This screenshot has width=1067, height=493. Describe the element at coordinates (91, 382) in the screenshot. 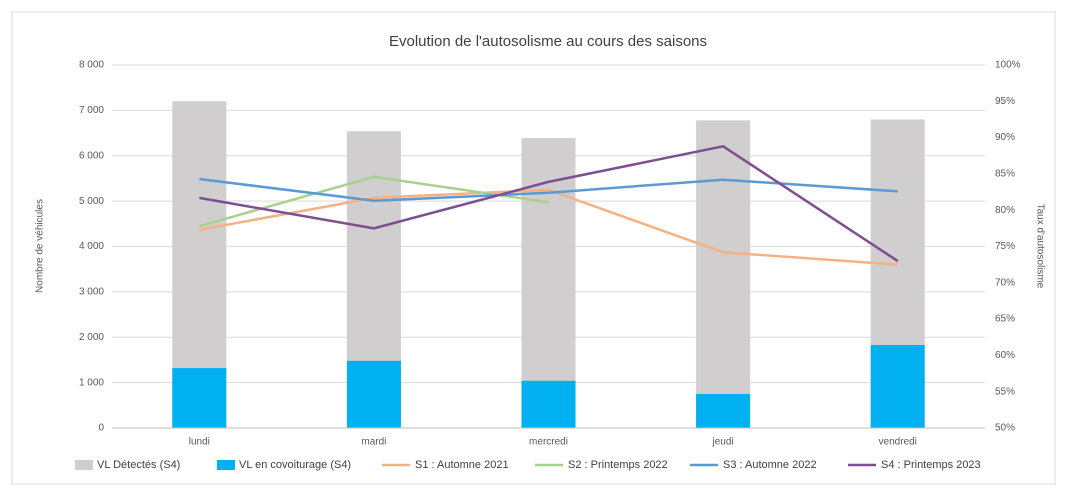

I see `y-tick-label: 1 000` at that location.